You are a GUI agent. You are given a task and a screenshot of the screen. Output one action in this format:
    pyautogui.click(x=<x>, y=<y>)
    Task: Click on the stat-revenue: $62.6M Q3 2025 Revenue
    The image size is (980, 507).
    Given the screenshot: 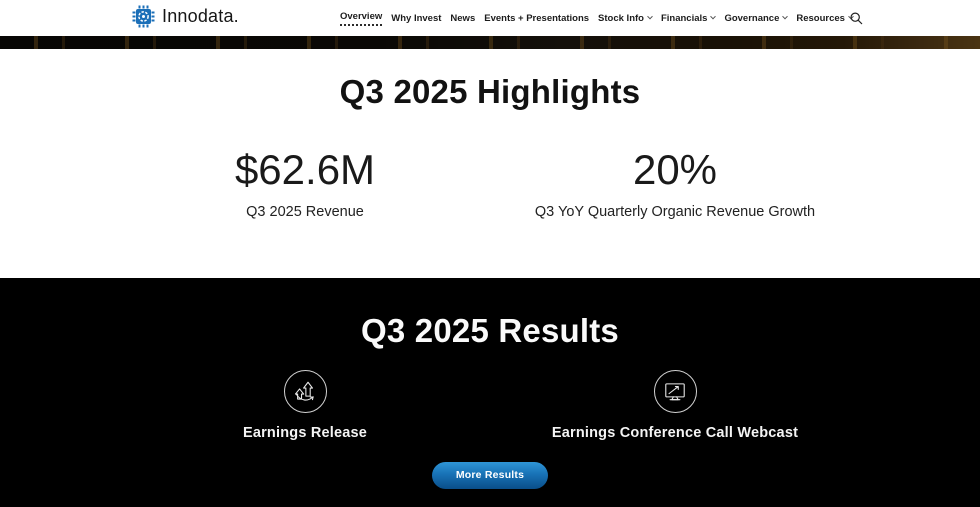 What is the action you would take?
    pyautogui.click(x=305, y=183)
    